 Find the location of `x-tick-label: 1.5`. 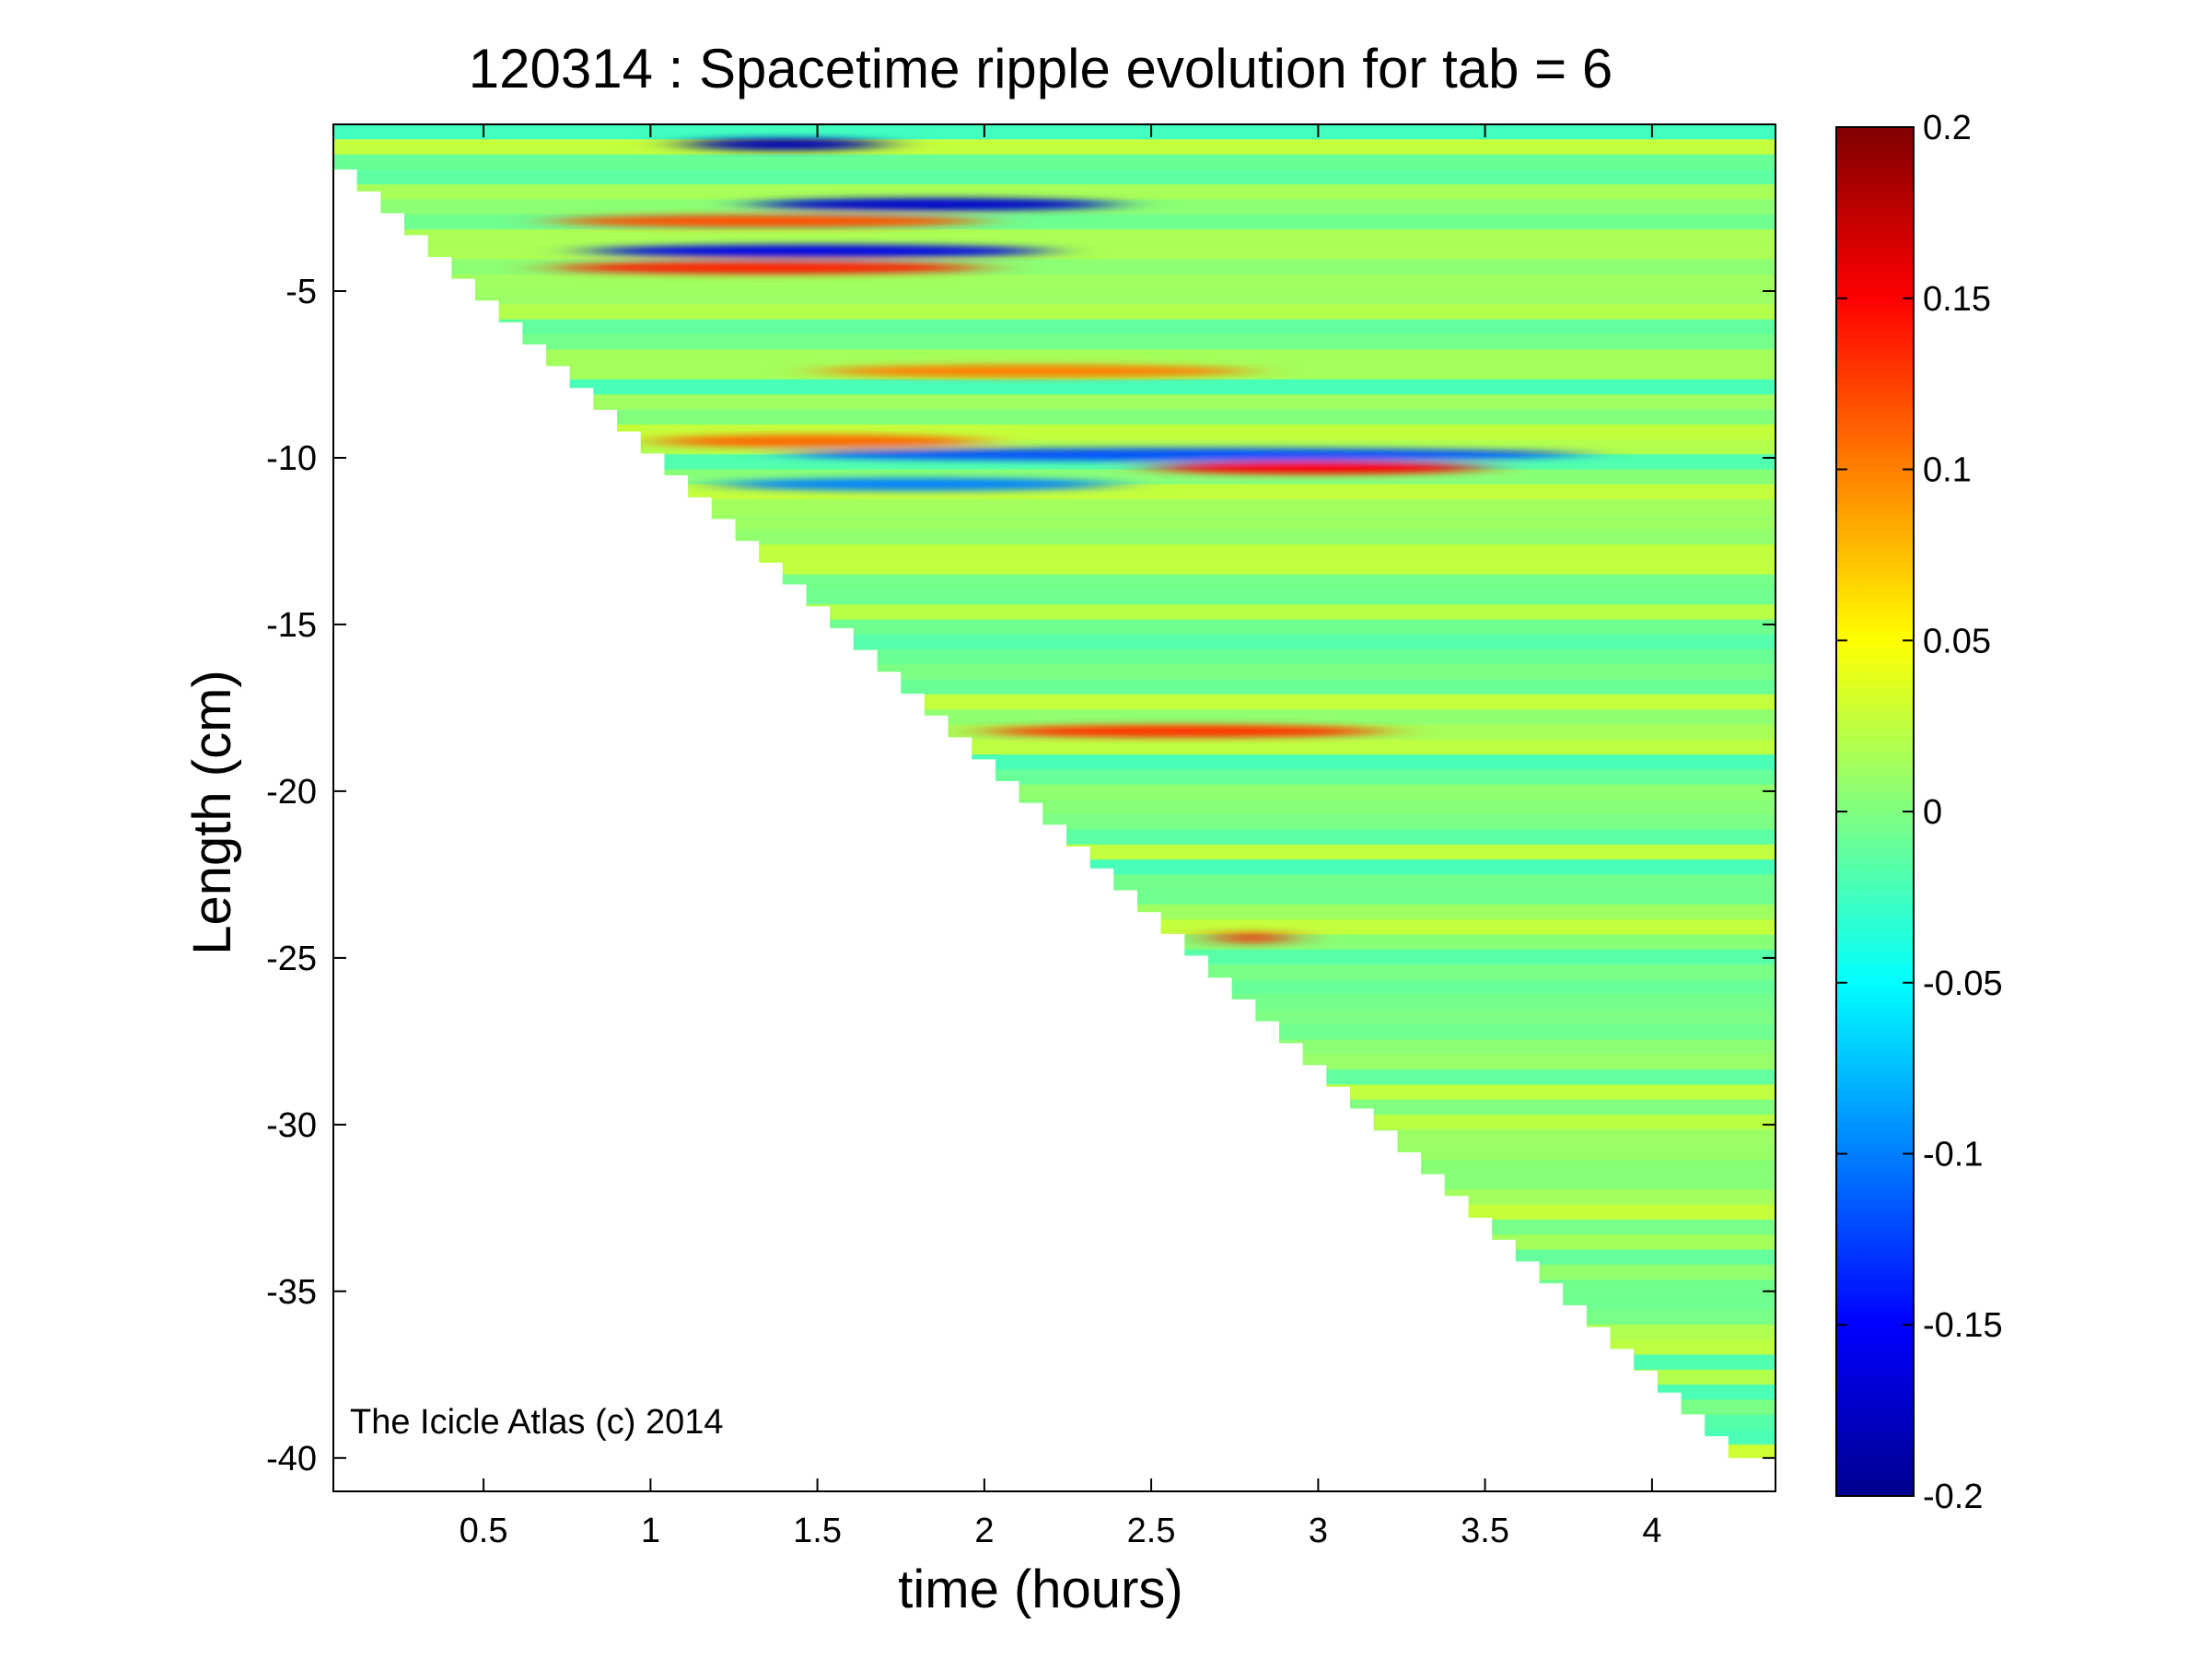

x-tick-label: 1.5 is located at coordinates (818, 1531).